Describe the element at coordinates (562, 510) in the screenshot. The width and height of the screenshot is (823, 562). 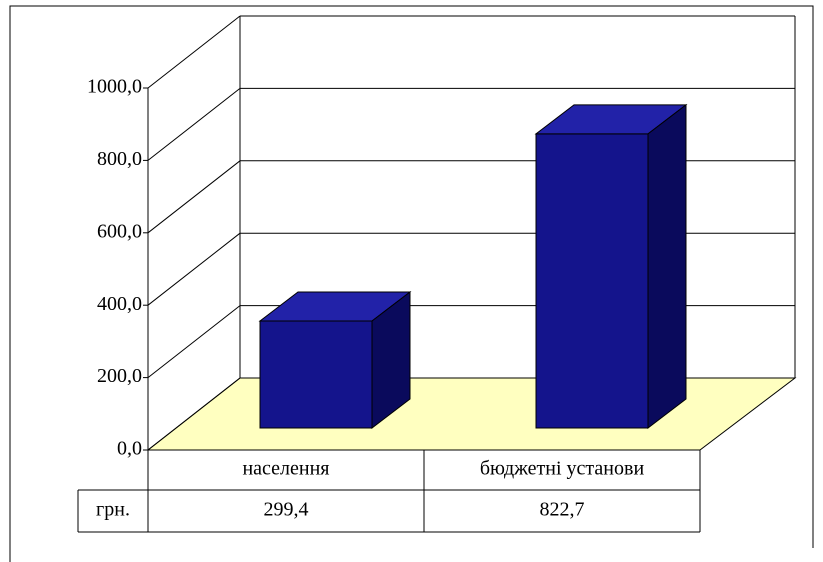
I see `value-label: 822,7` at that location.